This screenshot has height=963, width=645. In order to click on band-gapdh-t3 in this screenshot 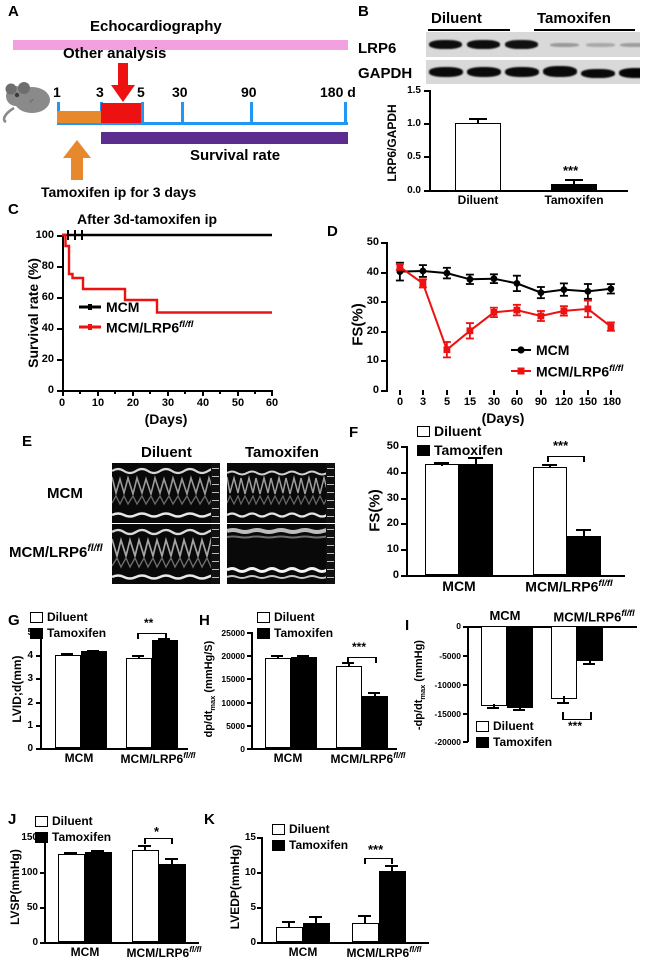, I will do `click(629, 73)`.